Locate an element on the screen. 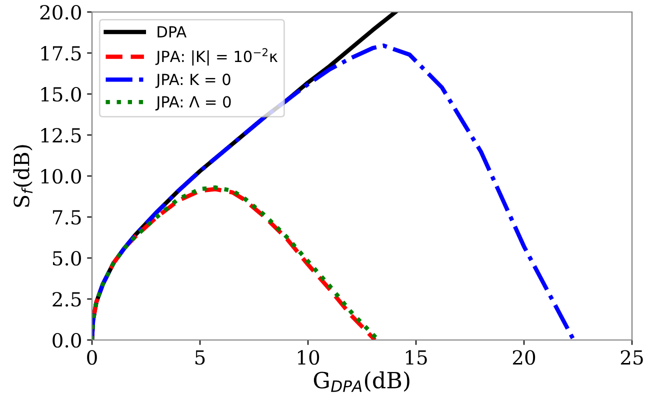 This screenshot has height=403, width=653. y-tick-label: 7.5 is located at coordinates (66, 217).